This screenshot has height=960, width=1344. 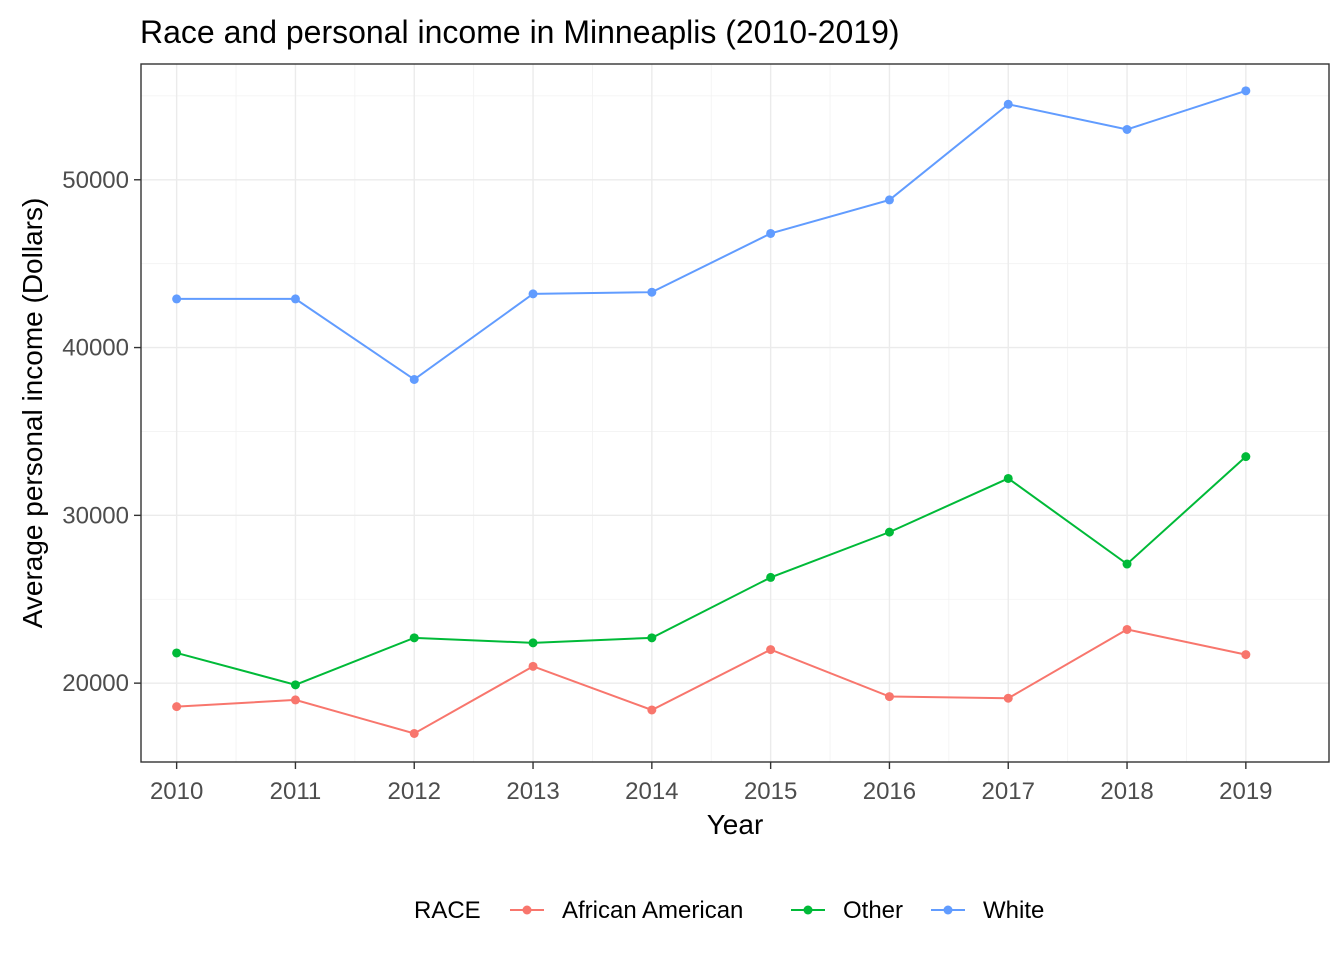 What do you see at coordinates (889, 791) in the screenshot?
I see `x-tick-label: 2016` at bounding box center [889, 791].